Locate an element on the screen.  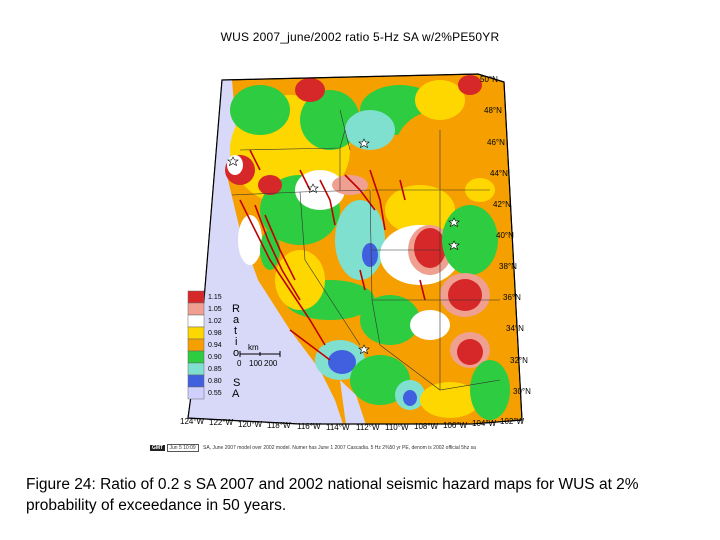
lon-label-114: 114°W is located at coordinates (338, 427).